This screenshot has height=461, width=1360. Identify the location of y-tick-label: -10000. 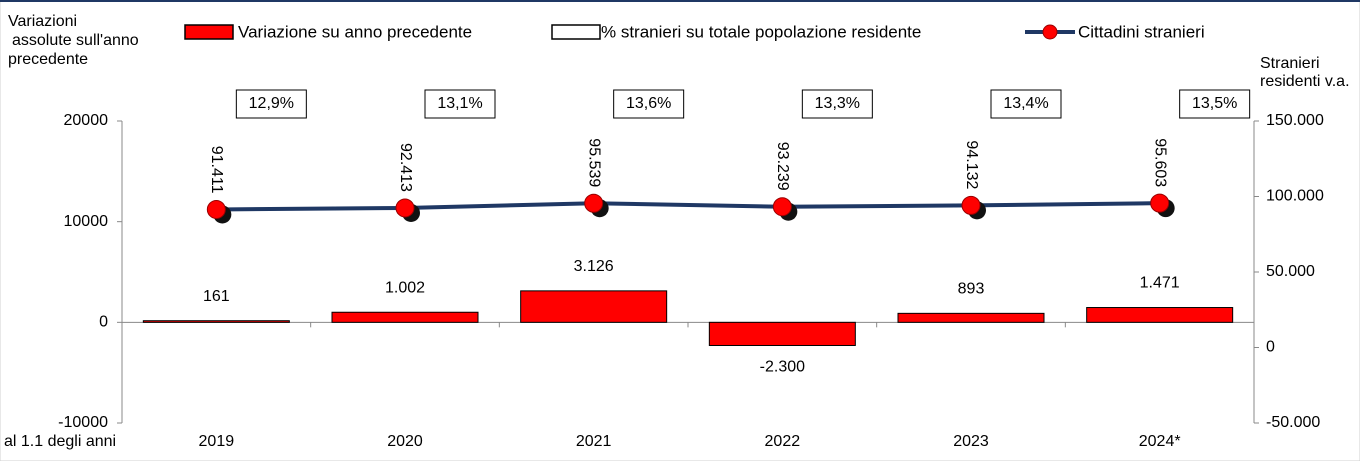
(83, 422).